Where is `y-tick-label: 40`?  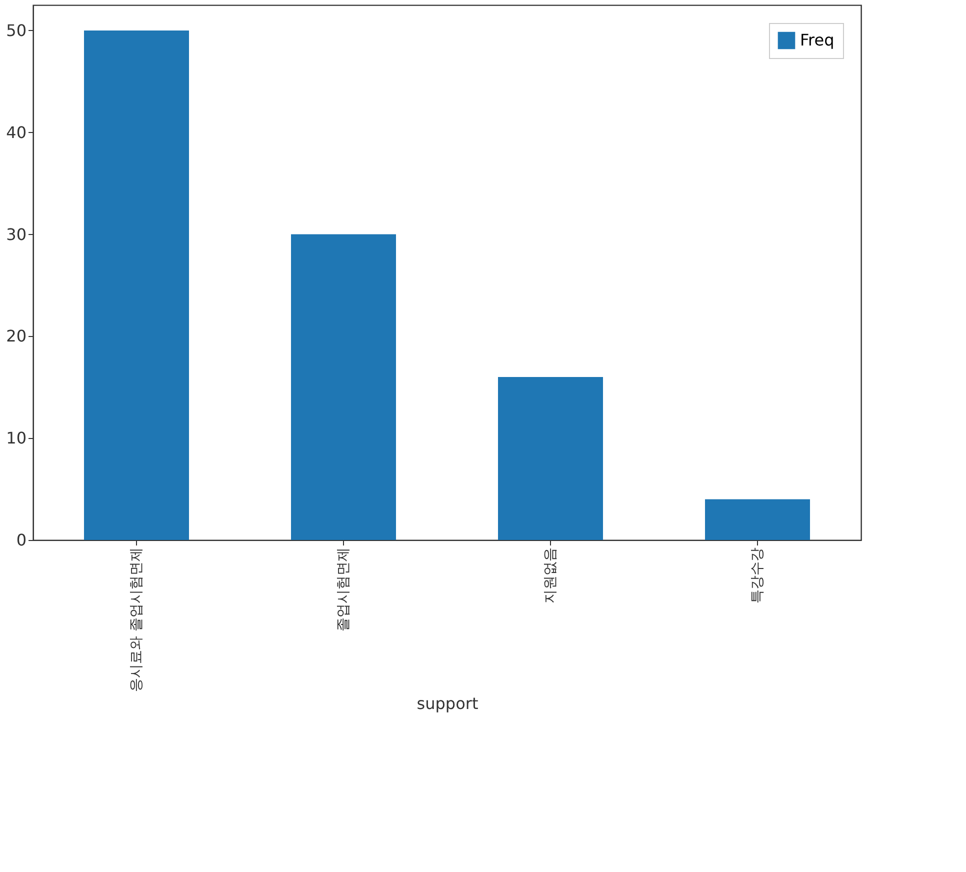
y-tick-label: 40 is located at coordinates (16, 132).